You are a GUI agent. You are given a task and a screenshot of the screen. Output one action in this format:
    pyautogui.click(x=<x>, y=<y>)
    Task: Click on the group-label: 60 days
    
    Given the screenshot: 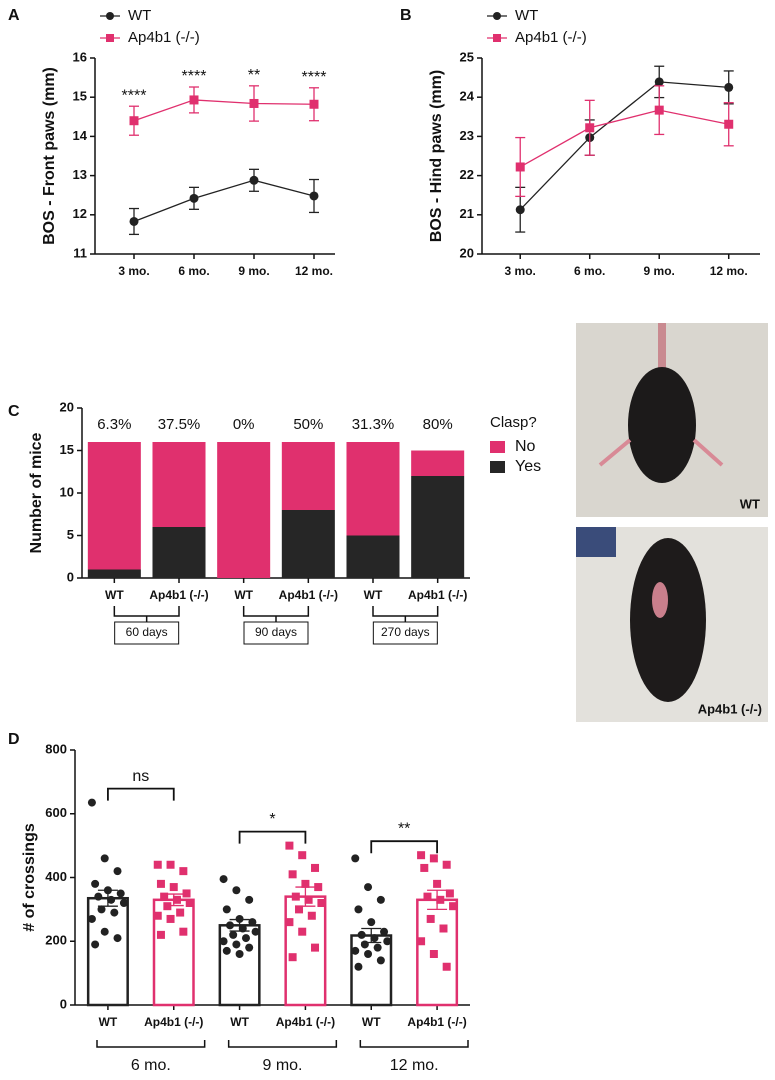 What is the action you would take?
    pyautogui.click(x=147, y=632)
    